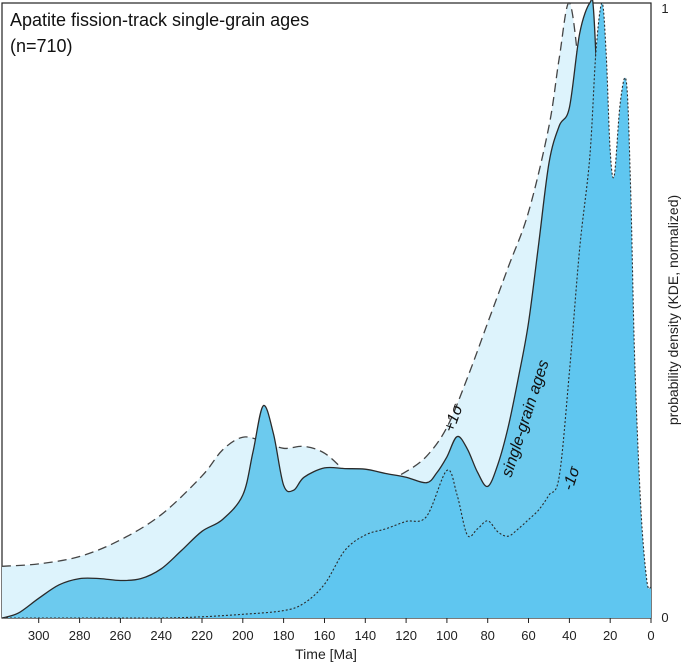  Describe the element at coordinates (326, 654) in the screenshot. I see `x-axis-label: Time [Ma]` at that location.